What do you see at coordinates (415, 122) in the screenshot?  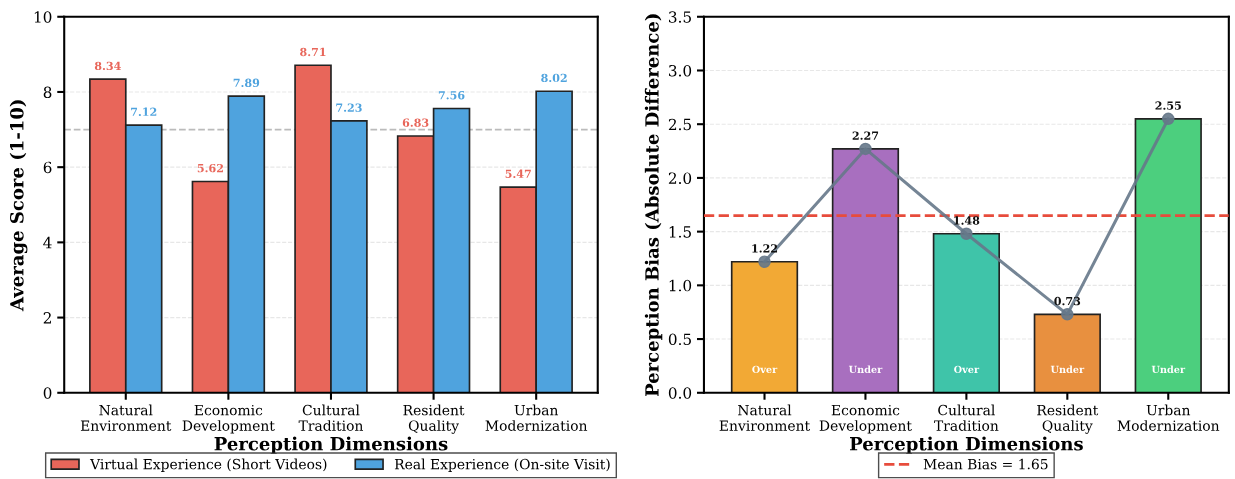 I see `data-label: 6.83` at bounding box center [415, 122].